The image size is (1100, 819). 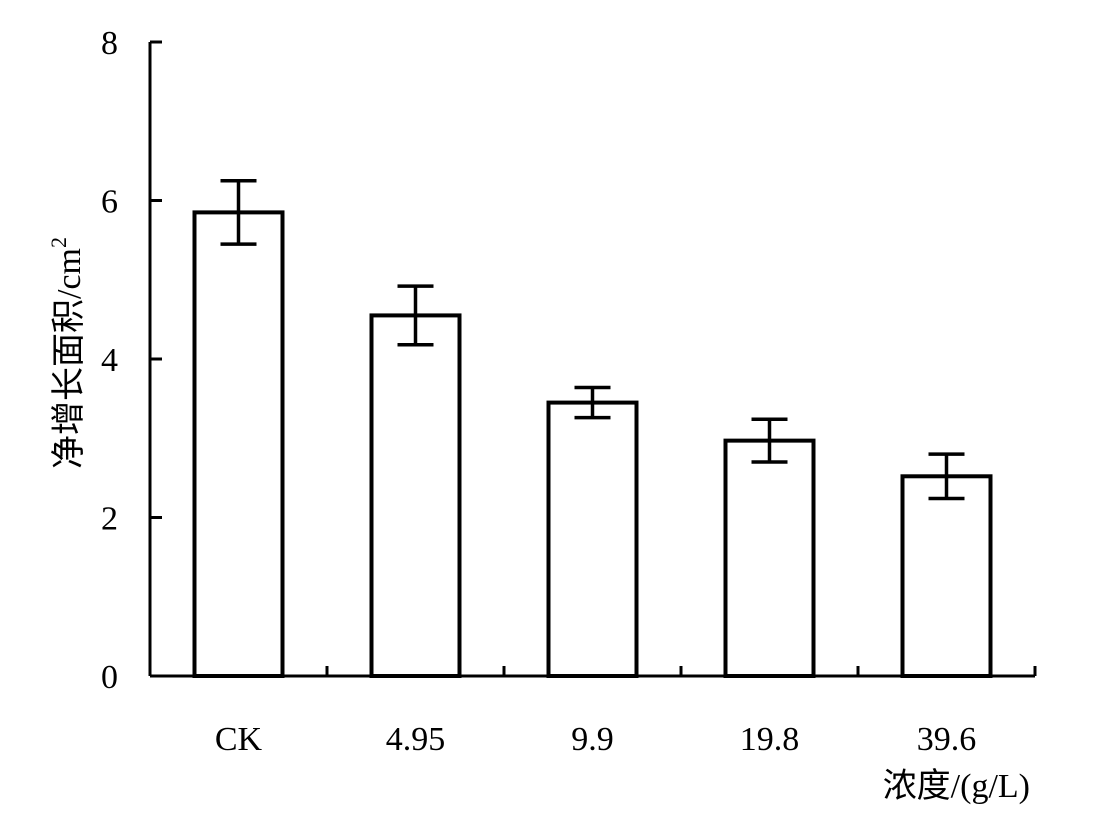 I want to click on y-tick-label: 2, so click(x=109, y=519).